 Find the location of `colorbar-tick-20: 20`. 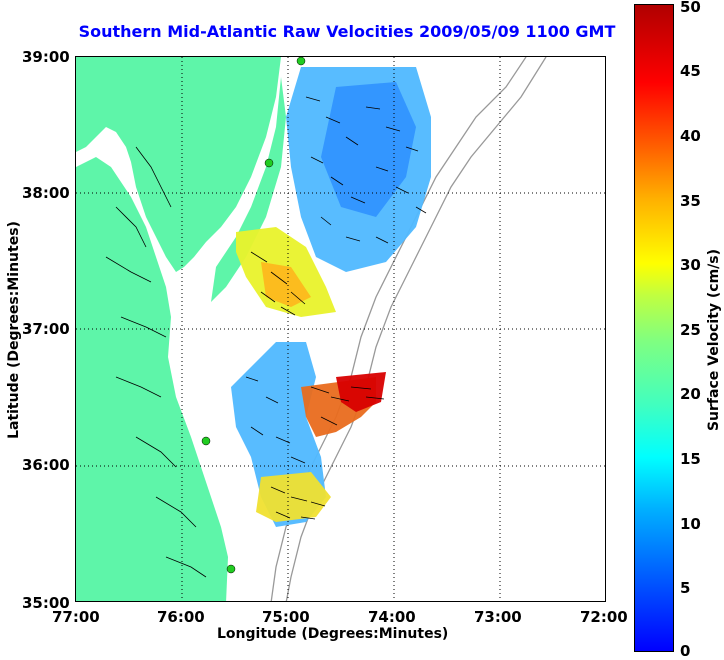

colorbar-tick-20: 20 is located at coordinates (690, 394).